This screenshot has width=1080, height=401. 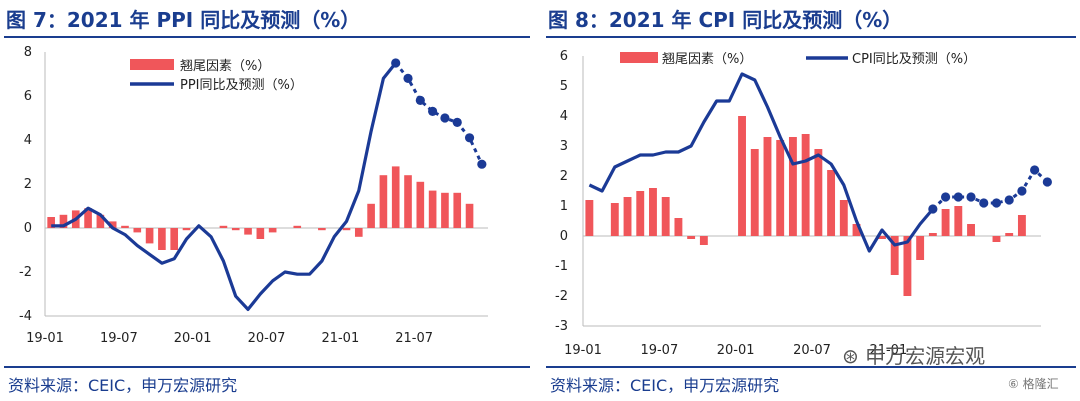 I want to click on y-tick-label: -4, so click(x=25, y=316).